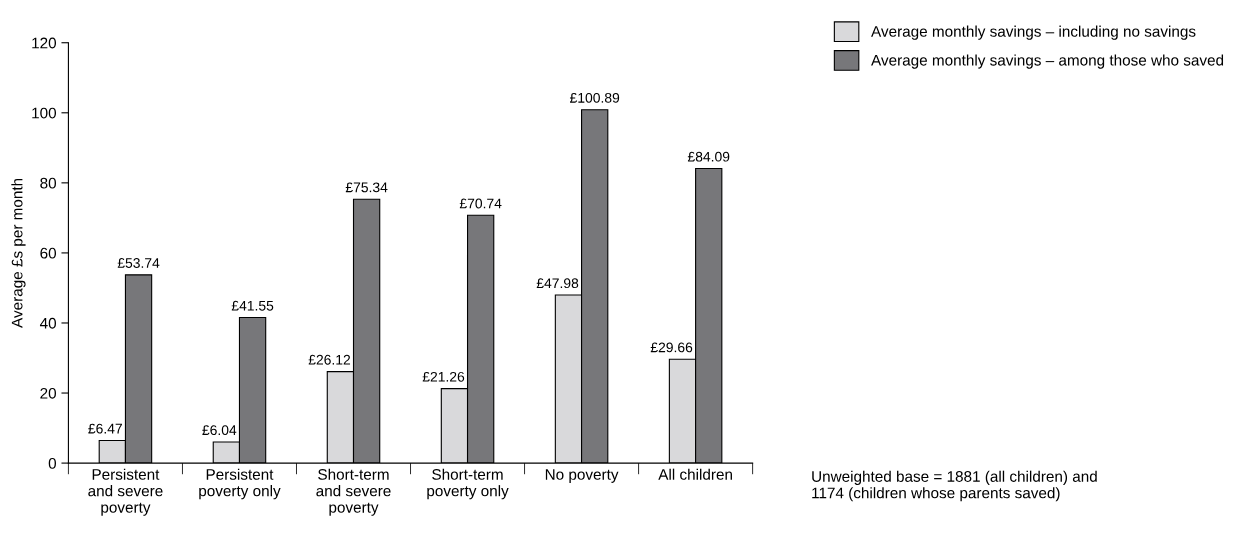  I want to click on data-label: £47.98, so click(557, 283).